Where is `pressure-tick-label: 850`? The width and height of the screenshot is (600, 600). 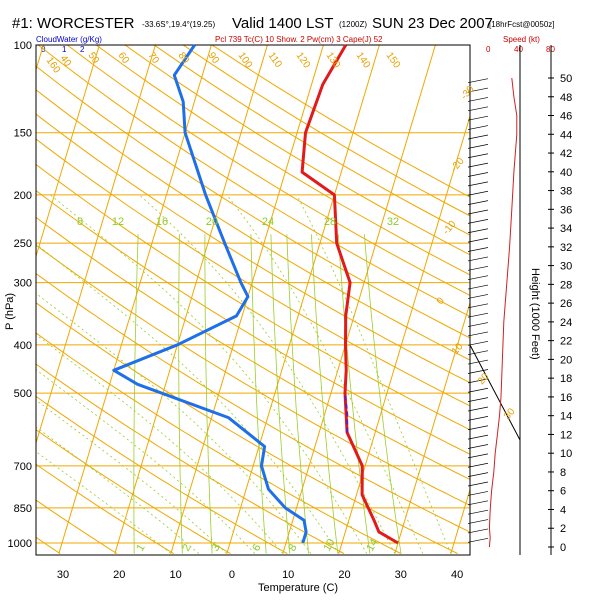
pressure-tick-label: 850 is located at coordinates (23, 509).